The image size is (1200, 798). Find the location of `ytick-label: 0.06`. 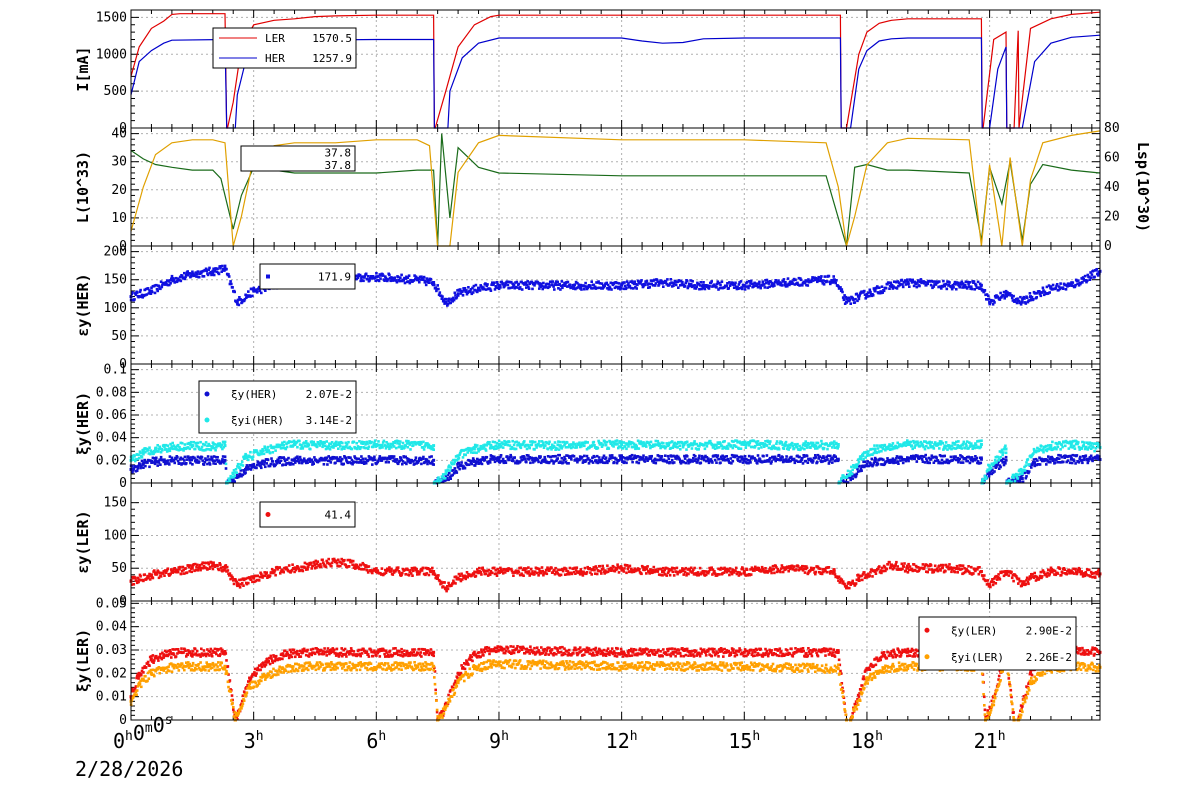

ytick-label: 0.06 is located at coordinates (111, 415).